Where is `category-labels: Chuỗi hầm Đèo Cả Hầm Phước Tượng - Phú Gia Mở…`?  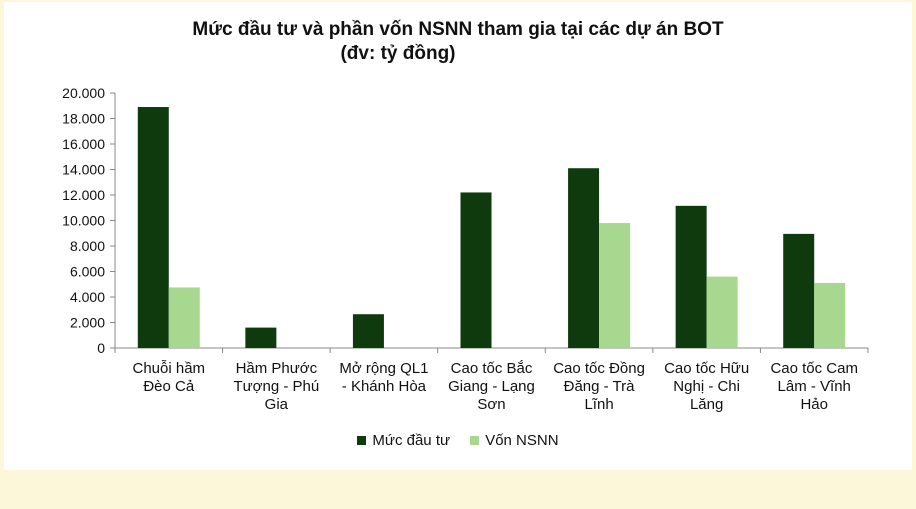 category-labels: Chuỗi hầm Đèo Cả Hầm Phước Tượng - Phú Gia Mở… is located at coordinates (495, 386).